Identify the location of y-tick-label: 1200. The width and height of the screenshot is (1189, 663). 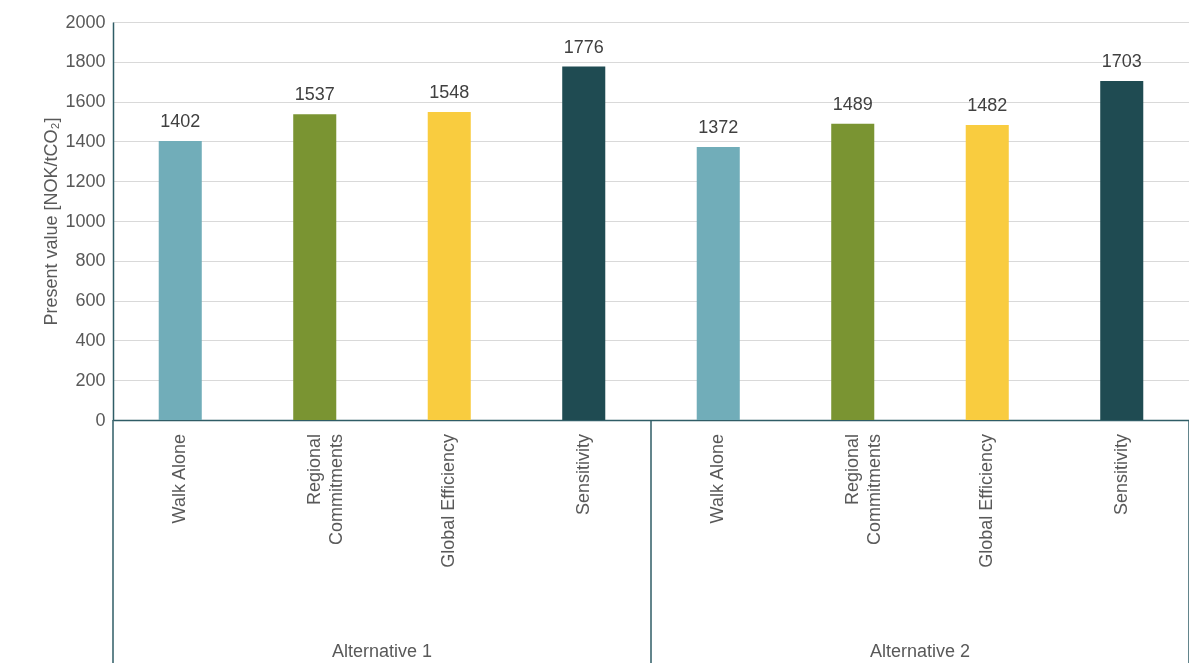
(85, 180).